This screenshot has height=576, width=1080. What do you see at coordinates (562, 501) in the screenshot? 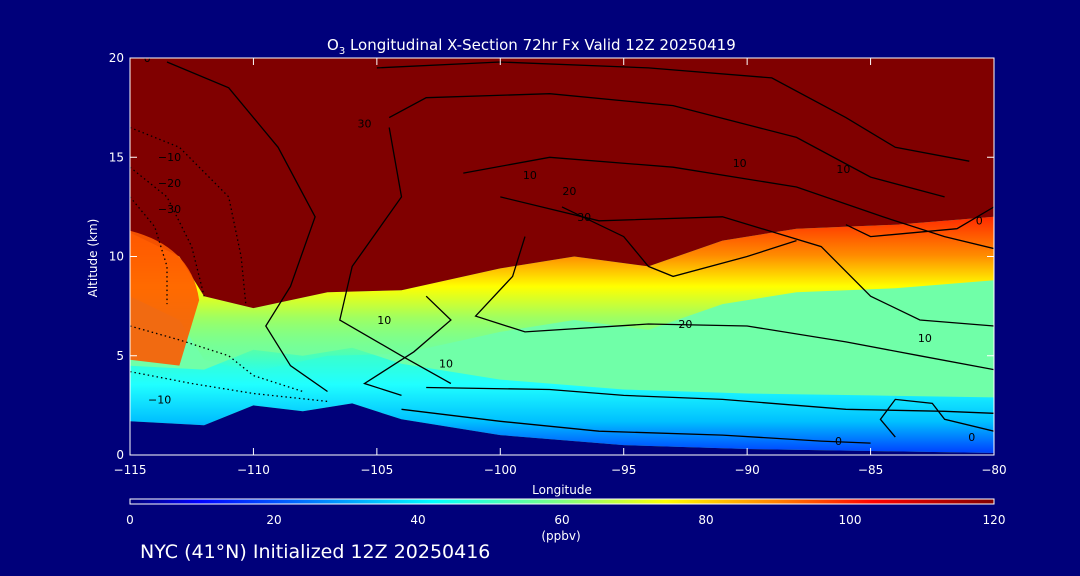
I see `colorbar-gradient` at bounding box center [562, 501].